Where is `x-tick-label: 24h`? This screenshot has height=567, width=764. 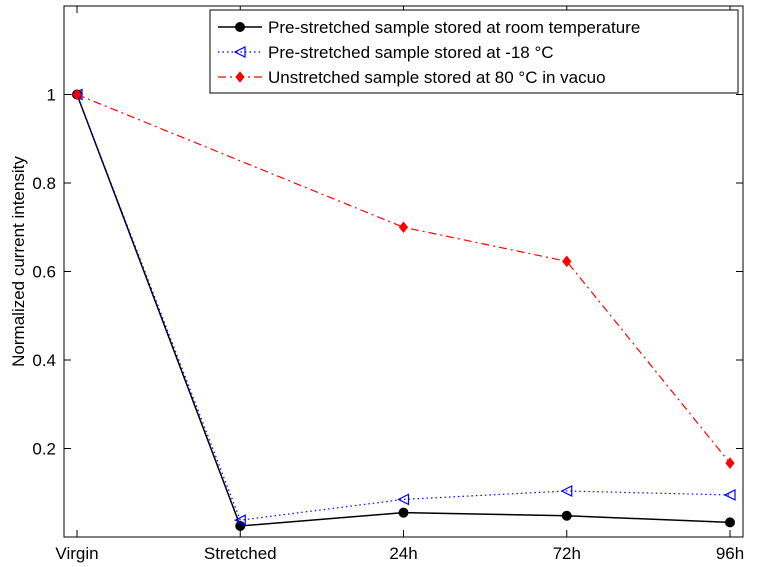
x-tick-label: 24h is located at coordinates (403, 553).